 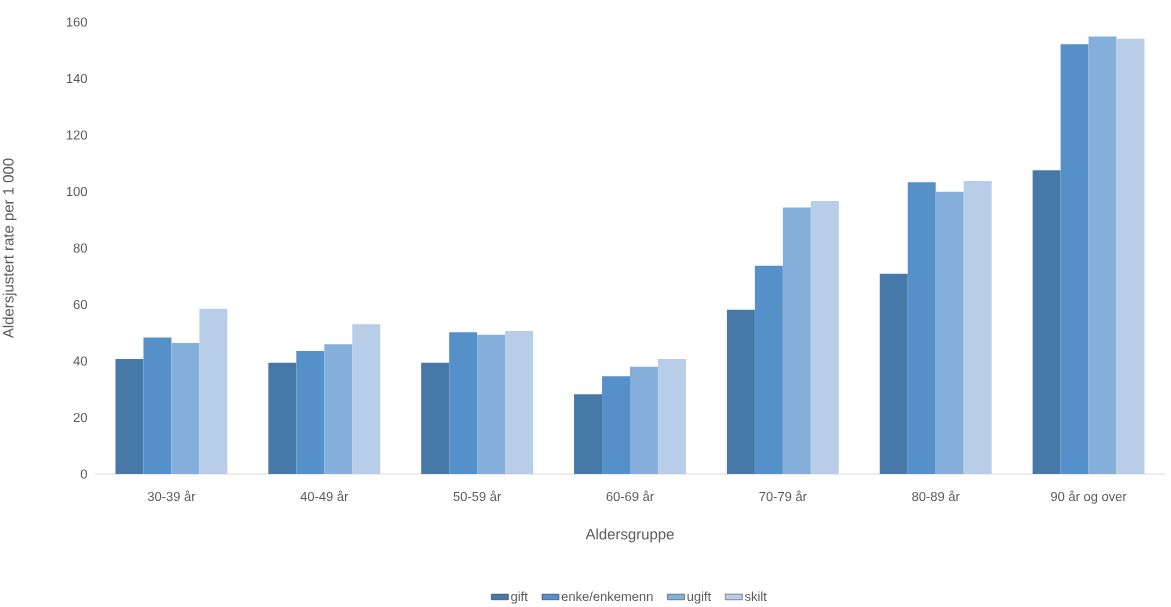 I want to click on legend-label: enke/enkemenn, so click(x=607, y=596).